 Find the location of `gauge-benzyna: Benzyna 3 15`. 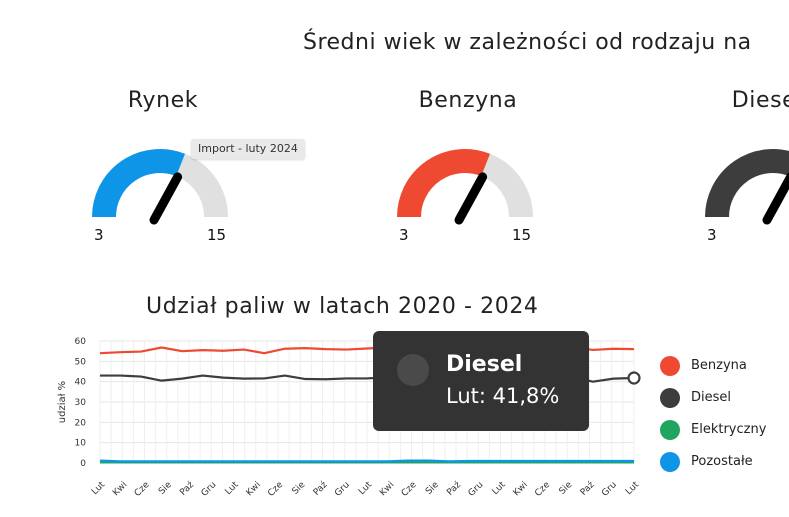

gauge-benzyna: Benzyna 3 15 is located at coordinates (468, 173).